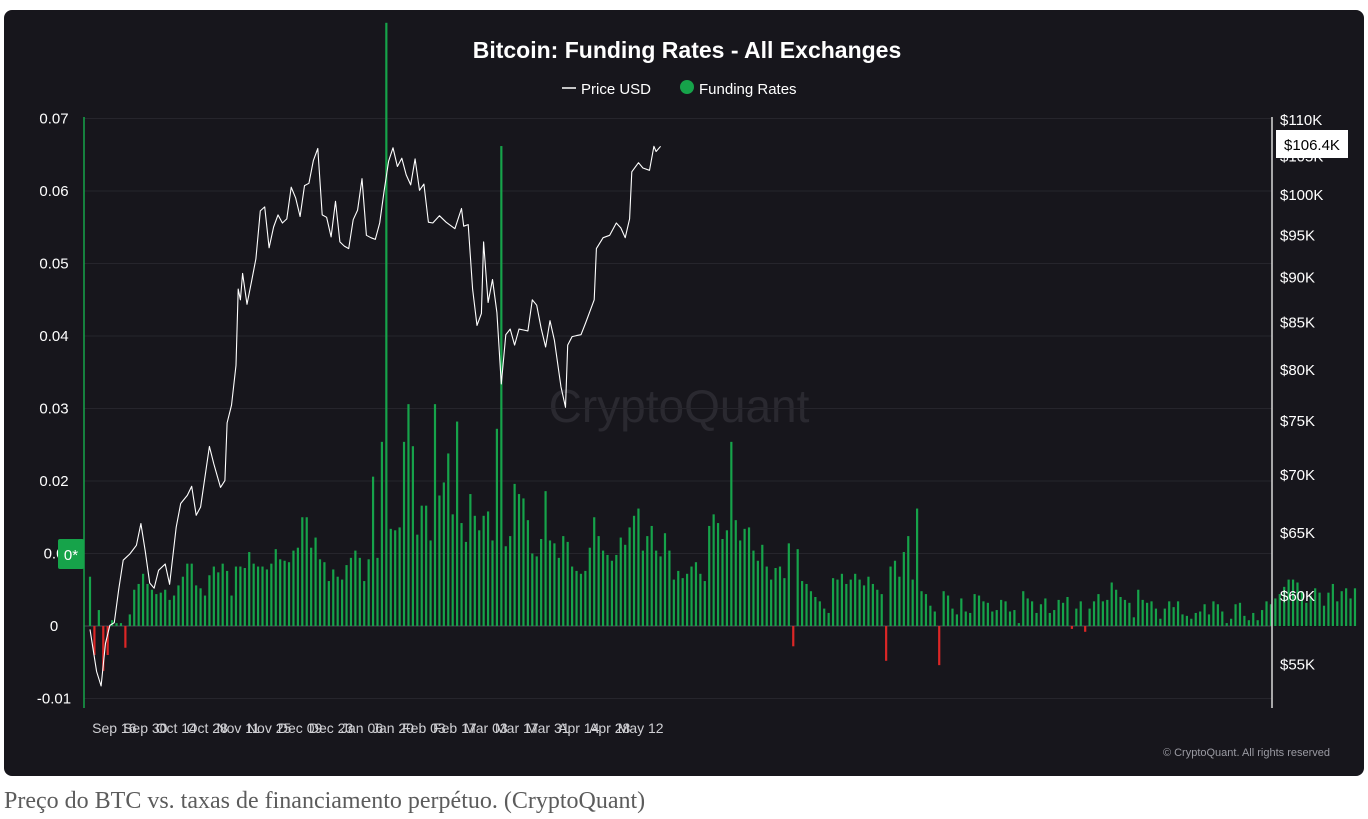  What do you see at coordinates (424, 728) in the screenshot?
I see `x-tick-label: Feb 03` at bounding box center [424, 728].